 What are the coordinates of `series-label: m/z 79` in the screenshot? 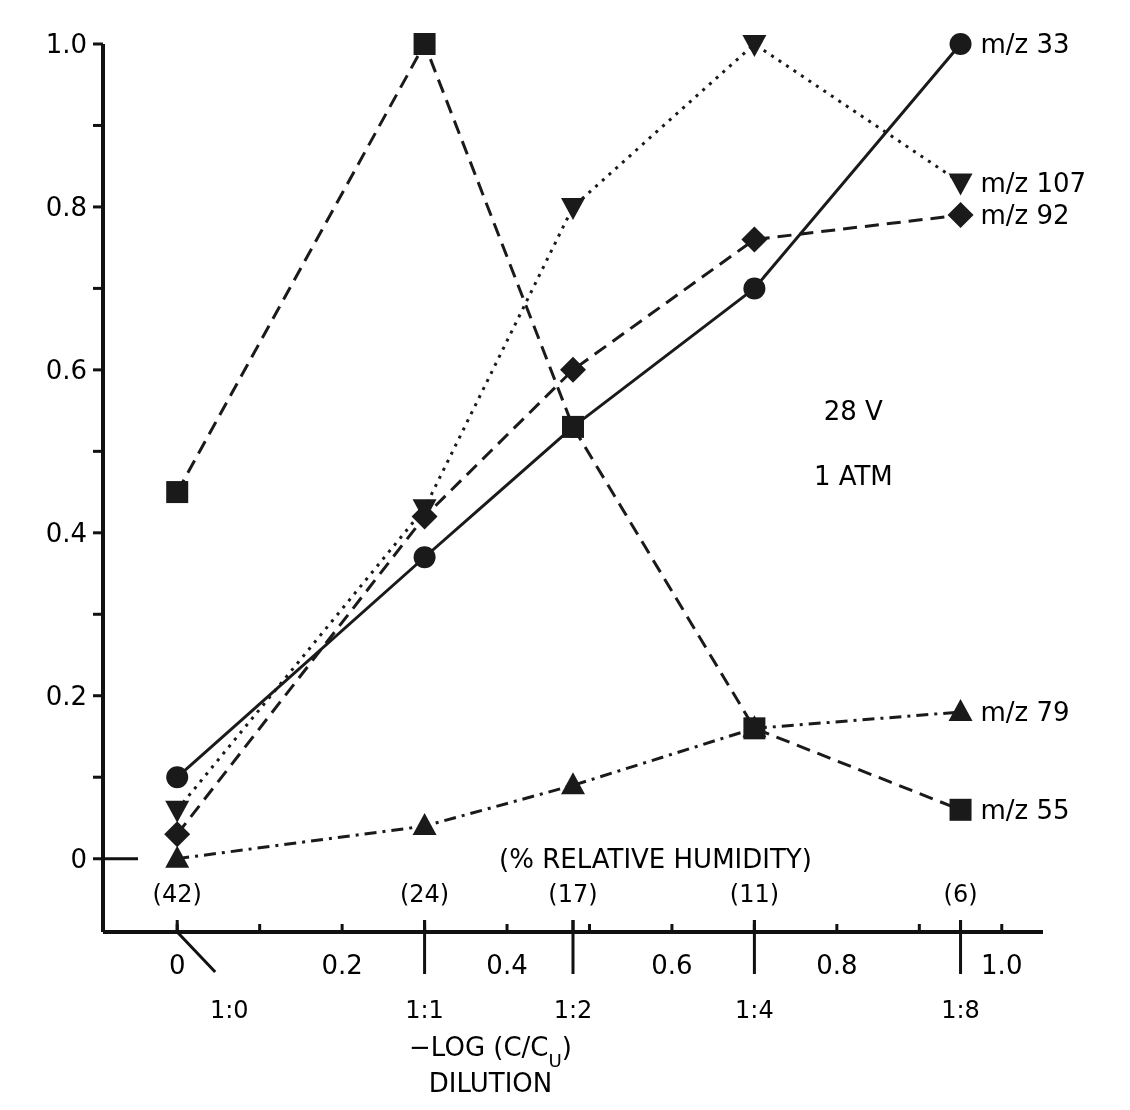 It's located at (1025, 712).